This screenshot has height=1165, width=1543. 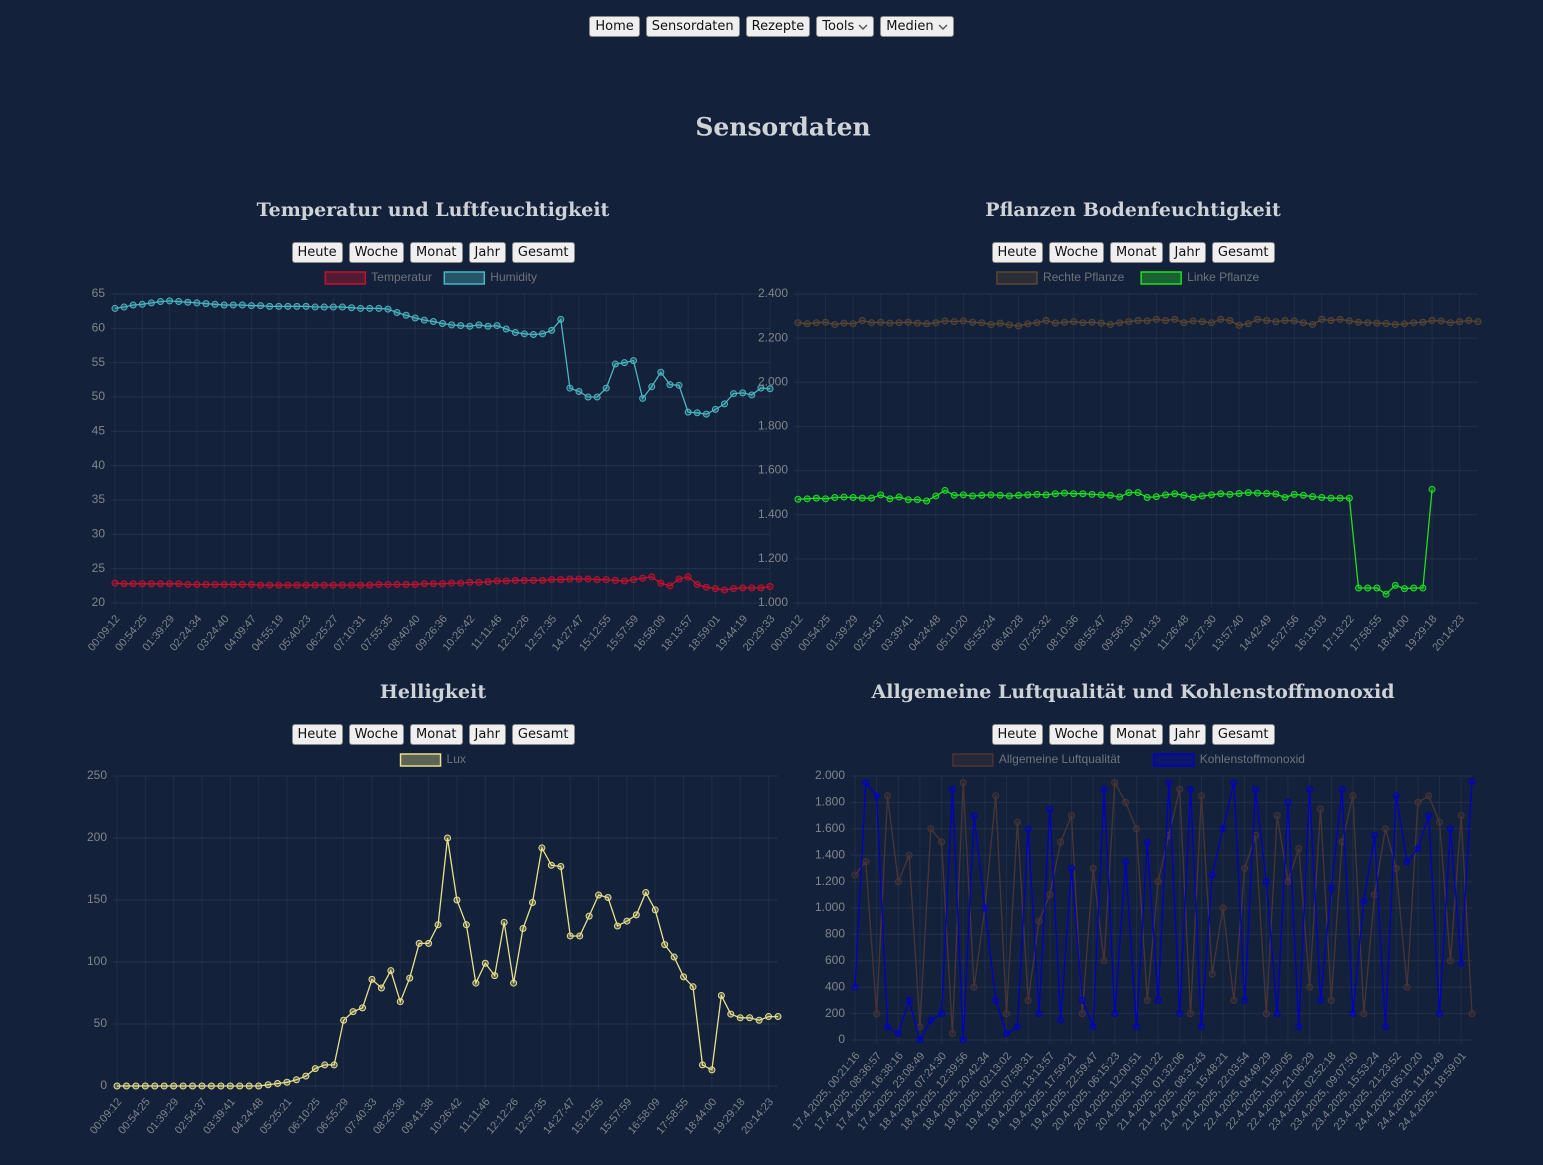 I want to click on nav-dropdown: Tools, so click(x=845, y=26).